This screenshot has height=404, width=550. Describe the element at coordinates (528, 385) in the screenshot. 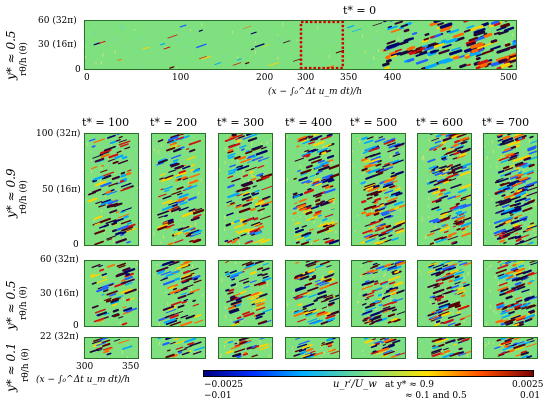

I see `colorbar-max-top: 0.0025` at that location.